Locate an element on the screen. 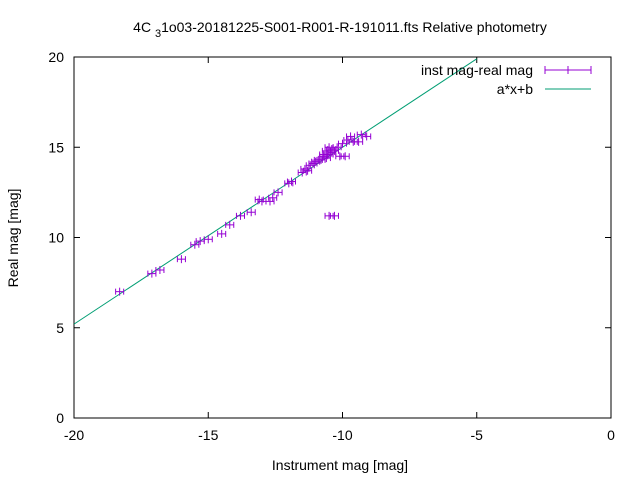 Image resolution: width=640 pixels, height=480 pixels. legend: inst mag-real mag a*x+b is located at coordinates (506, 79).